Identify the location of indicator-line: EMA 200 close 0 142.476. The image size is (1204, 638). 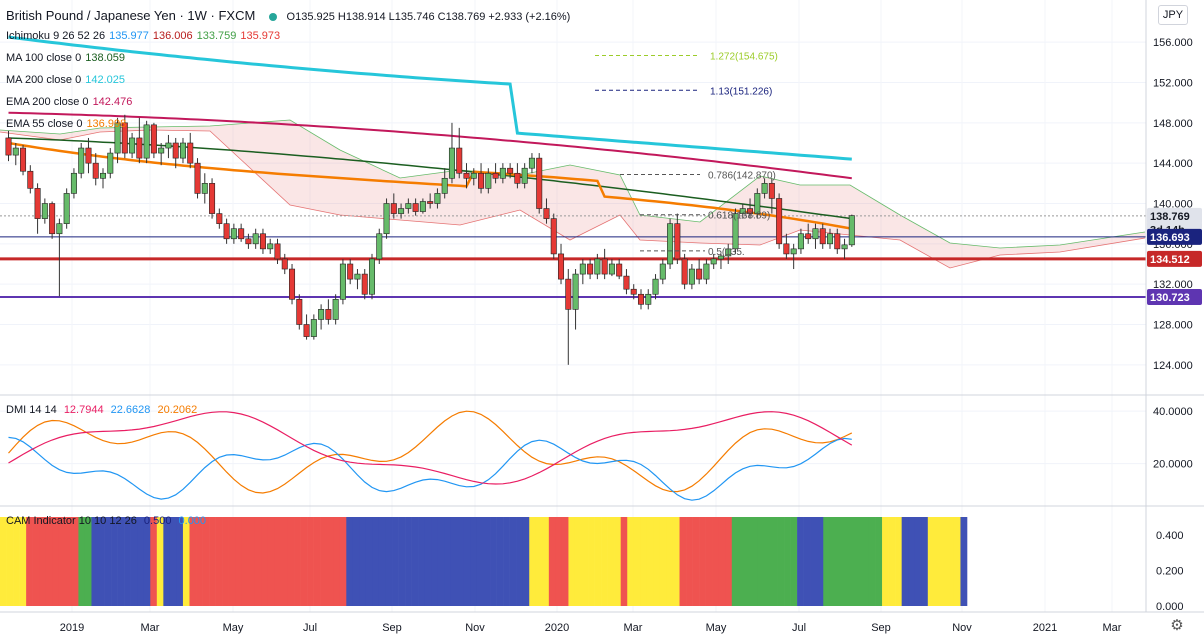
(71, 102).